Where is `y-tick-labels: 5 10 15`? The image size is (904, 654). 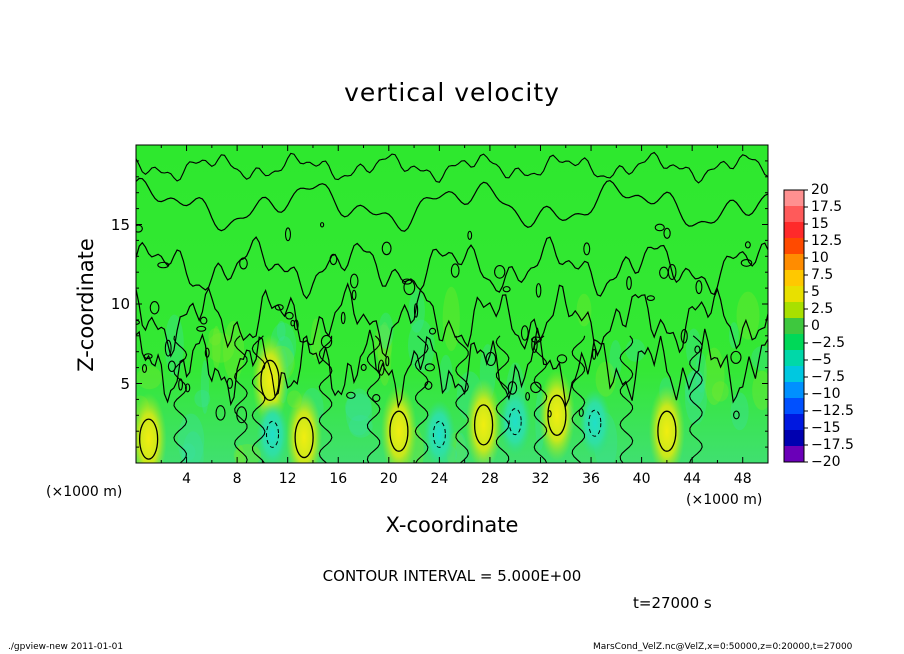 y-tick-labels: 5 10 15 is located at coordinates (110, 327).